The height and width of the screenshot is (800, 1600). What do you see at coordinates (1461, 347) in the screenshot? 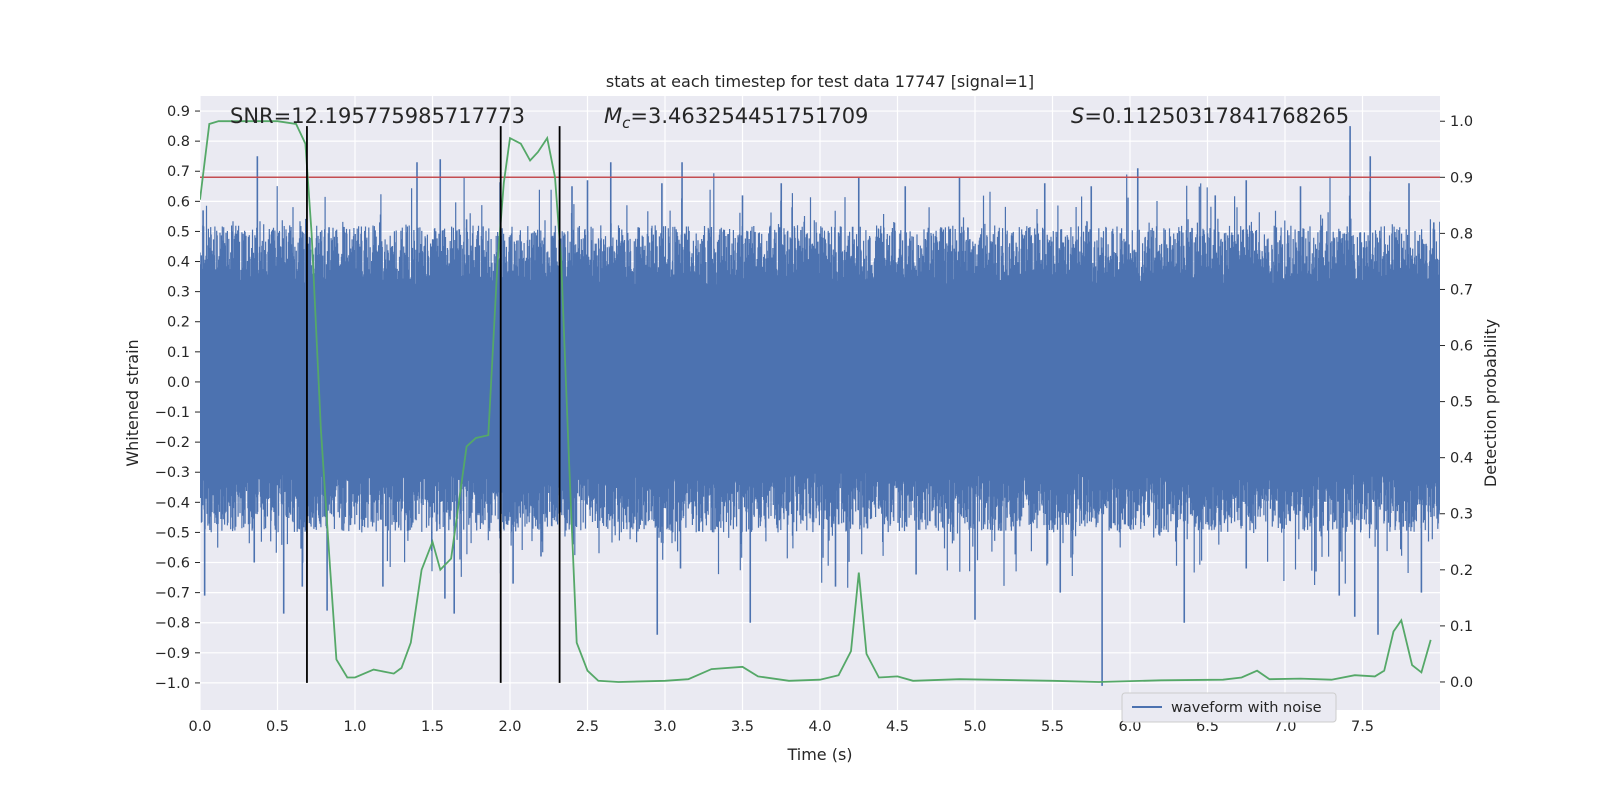
I see `y2-tick-label: 0.6` at bounding box center [1461, 347].